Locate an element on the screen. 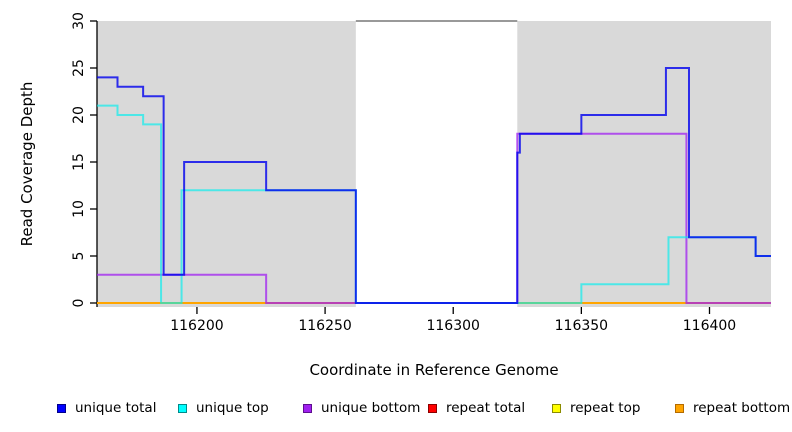 Image resolution: width=792 pixels, height=432 pixels. legend-label: unique total is located at coordinates (116, 408).